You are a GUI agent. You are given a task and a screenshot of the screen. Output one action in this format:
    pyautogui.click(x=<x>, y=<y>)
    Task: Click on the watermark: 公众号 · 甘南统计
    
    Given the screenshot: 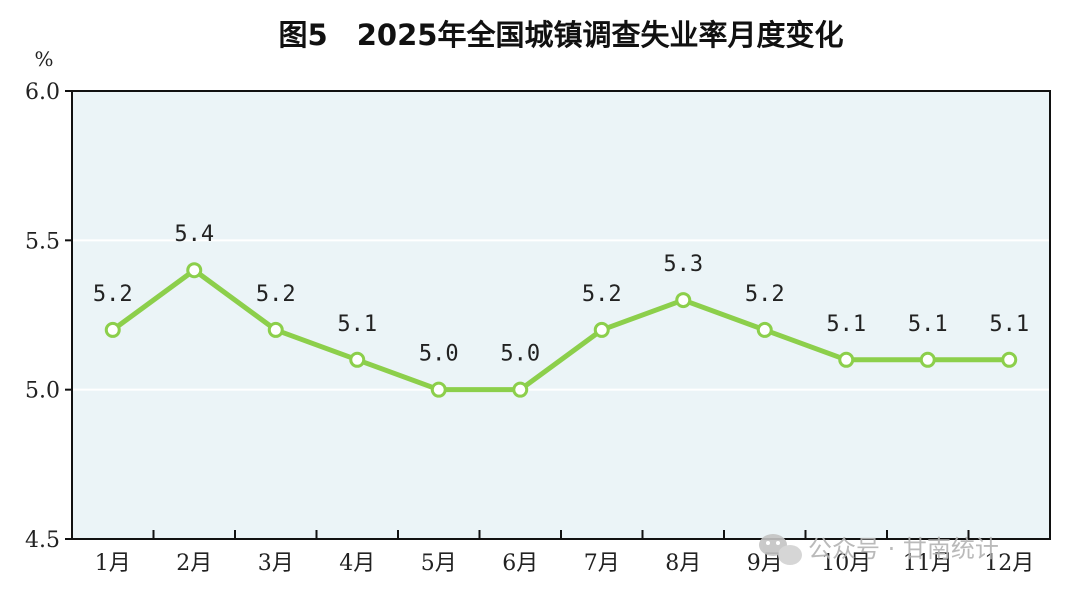 What is the action you would take?
    pyautogui.click(x=879, y=549)
    